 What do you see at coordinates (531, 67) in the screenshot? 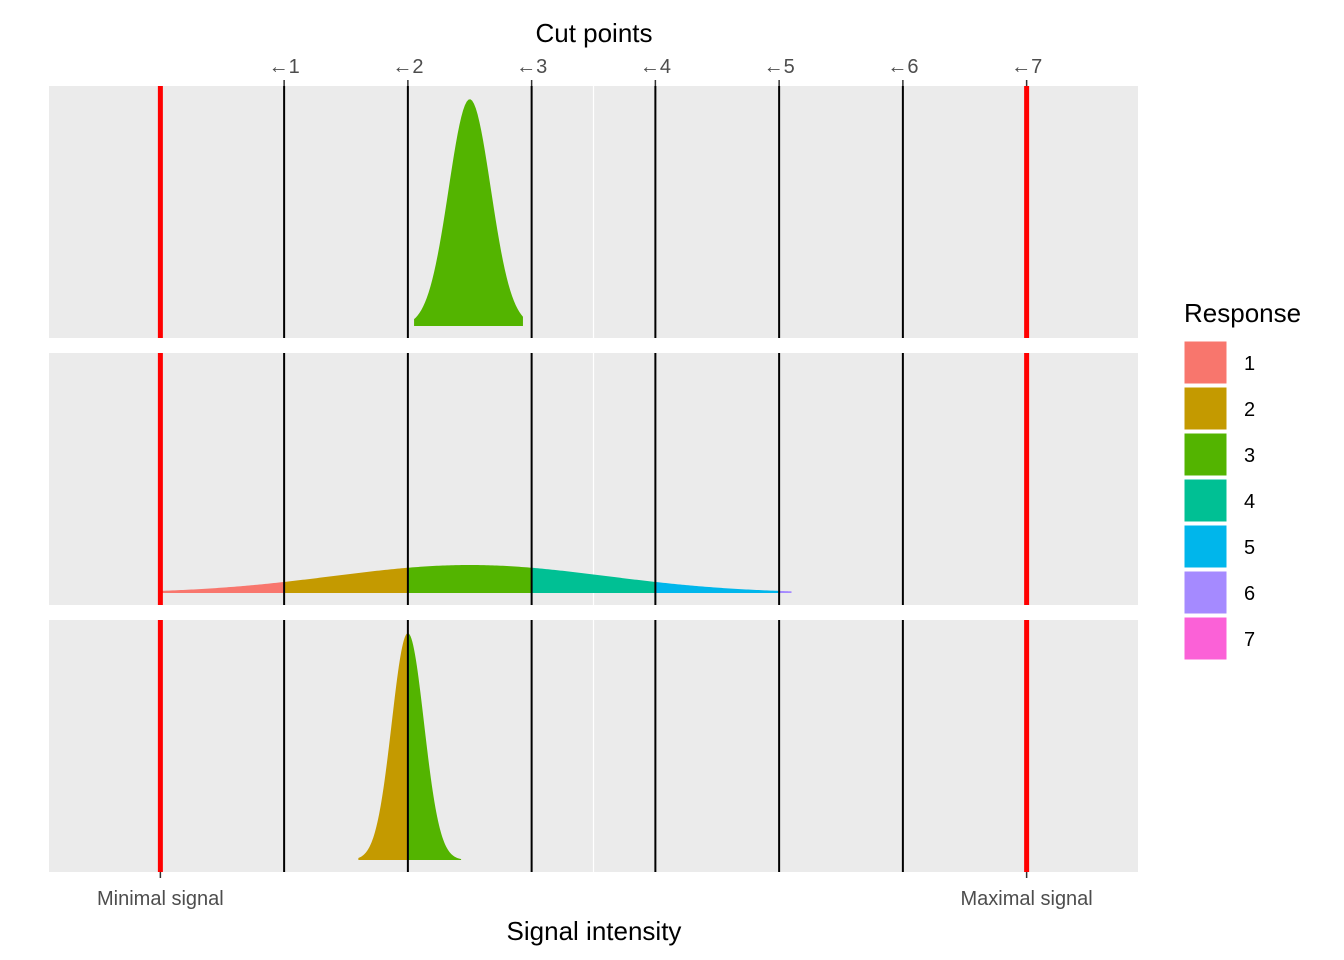
I see `top-tick-label: ←3` at bounding box center [531, 67].